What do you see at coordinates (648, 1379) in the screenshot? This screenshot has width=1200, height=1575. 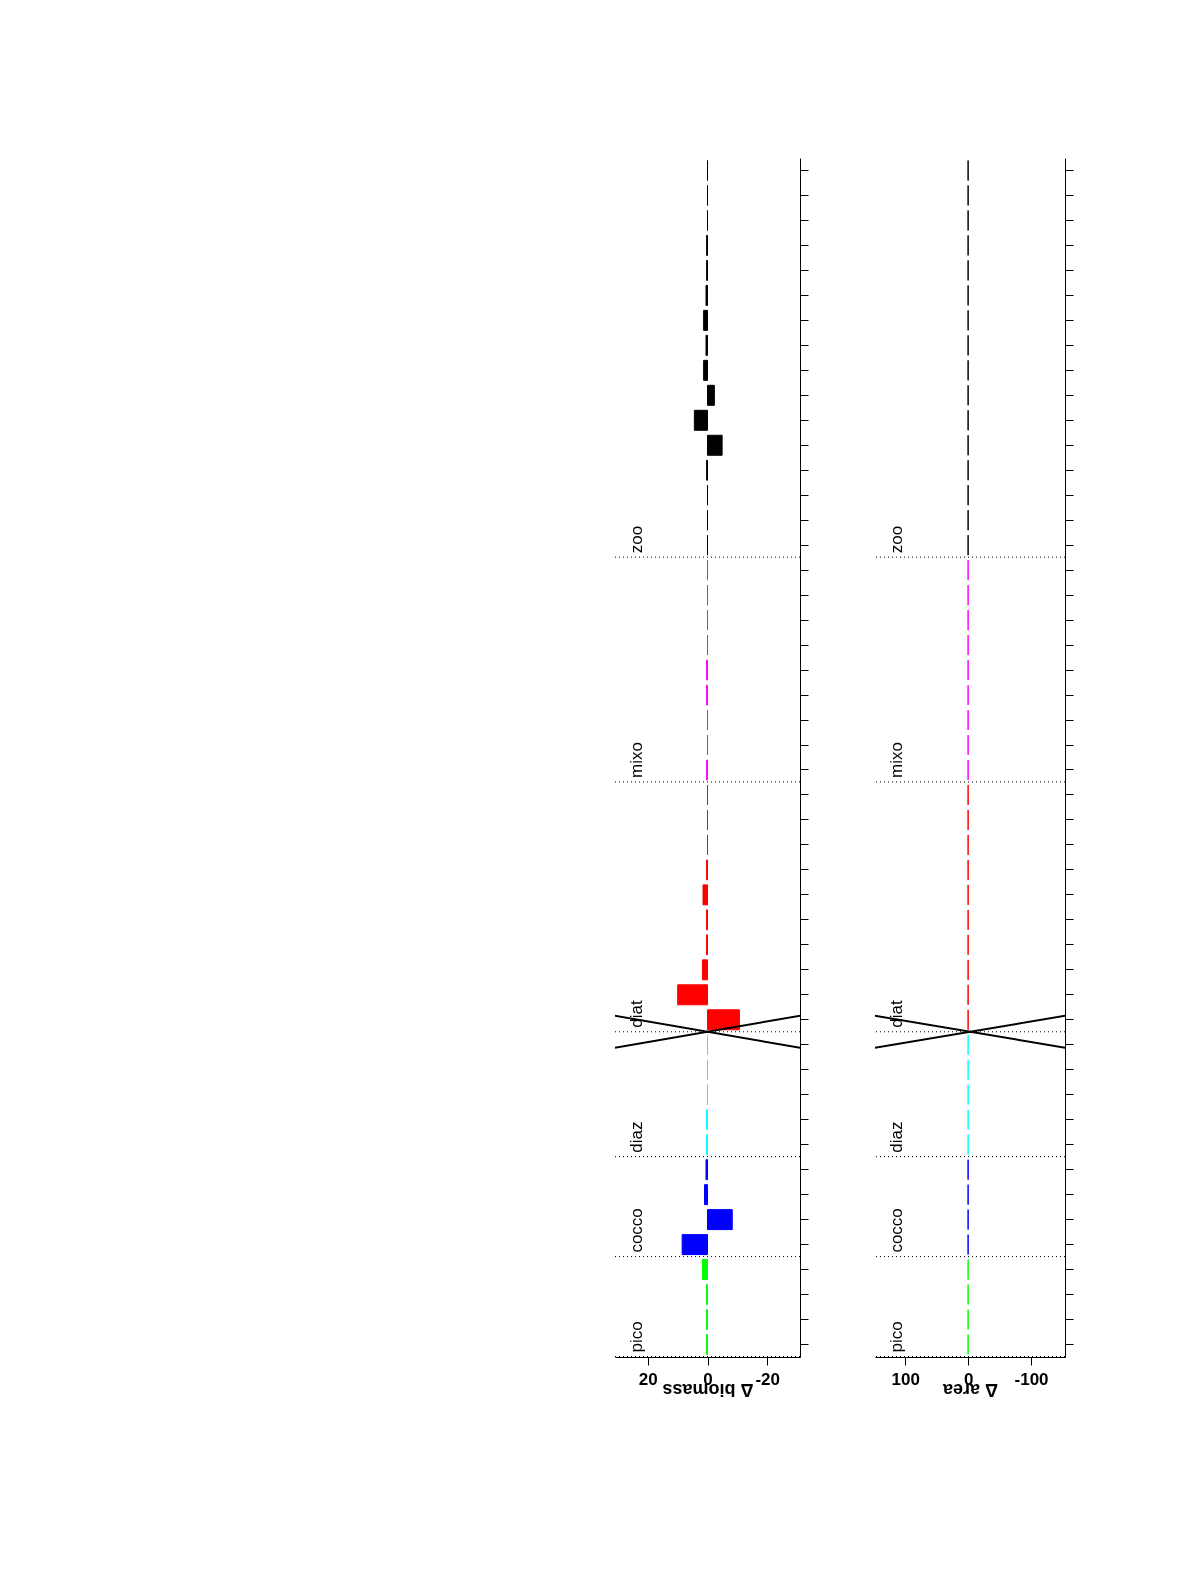 I see `x-tick-label: 20` at bounding box center [648, 1379].